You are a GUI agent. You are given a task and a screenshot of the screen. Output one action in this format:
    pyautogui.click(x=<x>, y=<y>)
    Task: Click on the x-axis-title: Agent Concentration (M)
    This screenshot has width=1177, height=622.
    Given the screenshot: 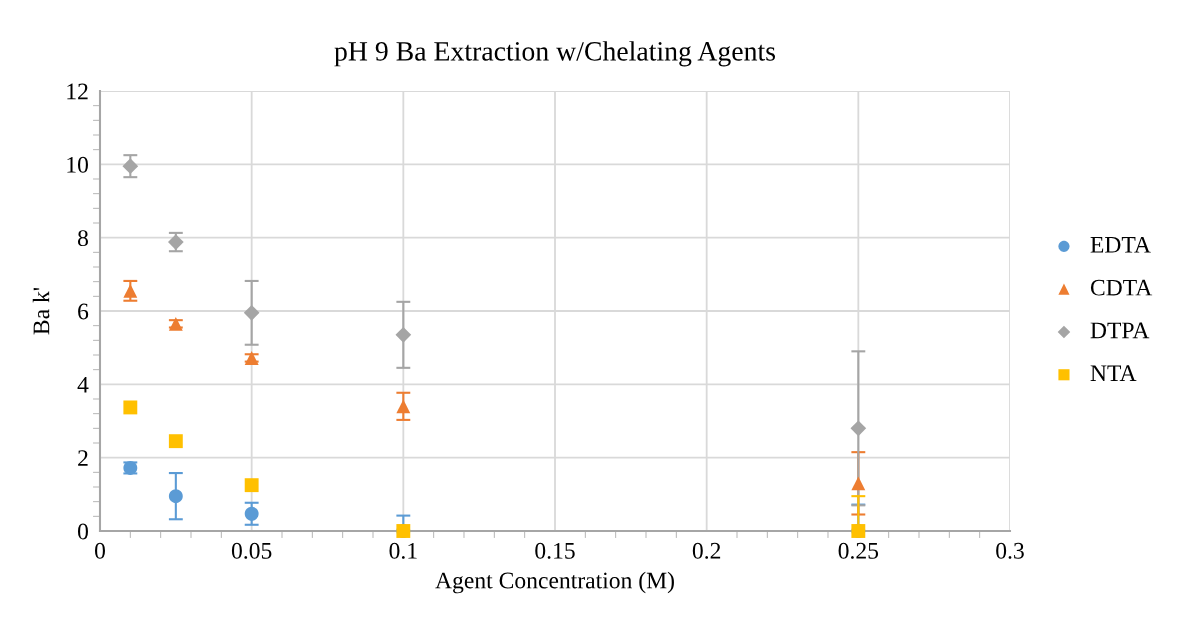 What is the action you would take?
    pyautogui.click(x=554, y=582)
    